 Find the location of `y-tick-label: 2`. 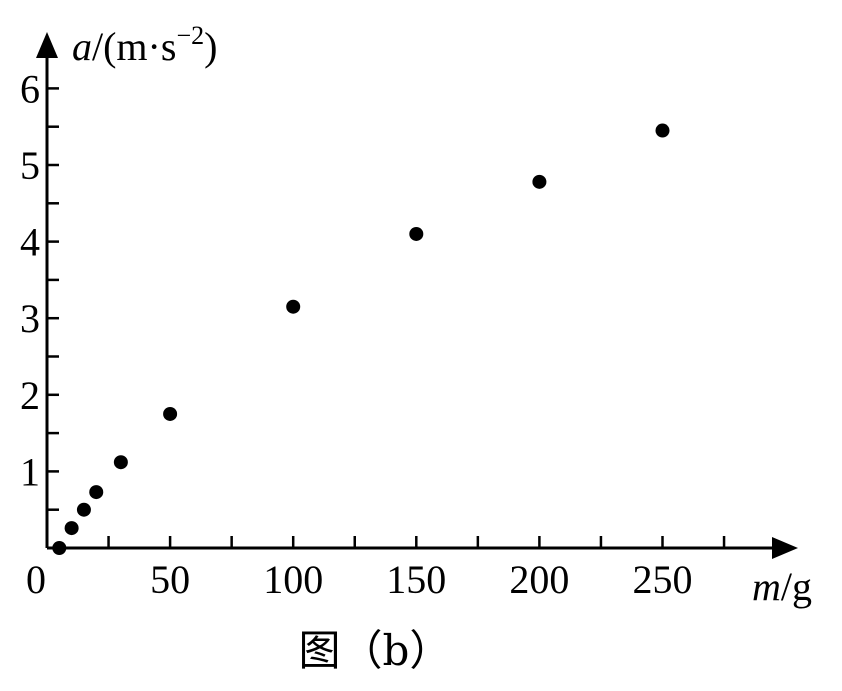

y-tick-label: 2 is located at coordinates (30, 395).